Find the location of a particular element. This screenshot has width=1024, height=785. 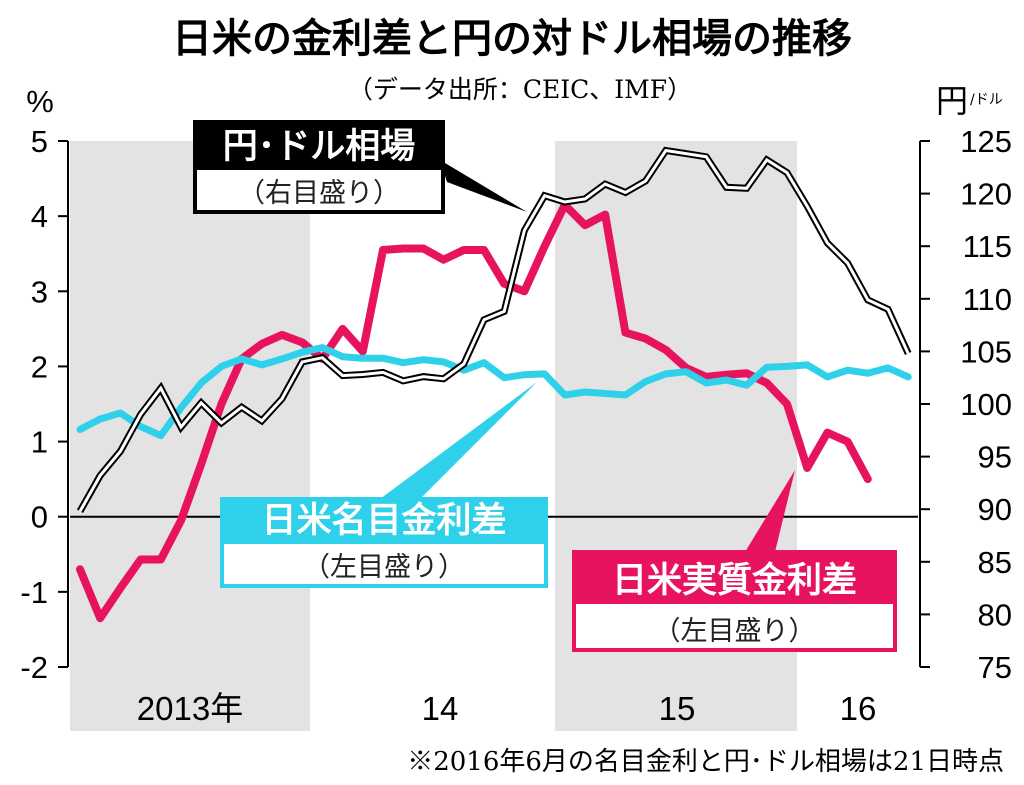

nominal-callout-box is located at coordinates (384, 564).